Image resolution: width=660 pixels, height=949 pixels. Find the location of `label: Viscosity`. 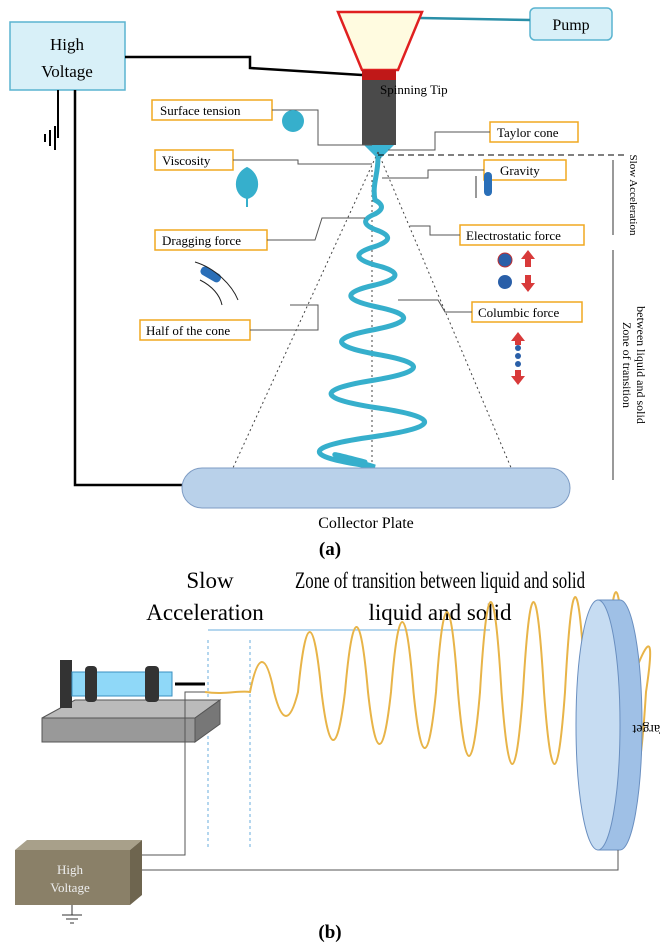

label: Viscosity is located at coordinates (186, 160).